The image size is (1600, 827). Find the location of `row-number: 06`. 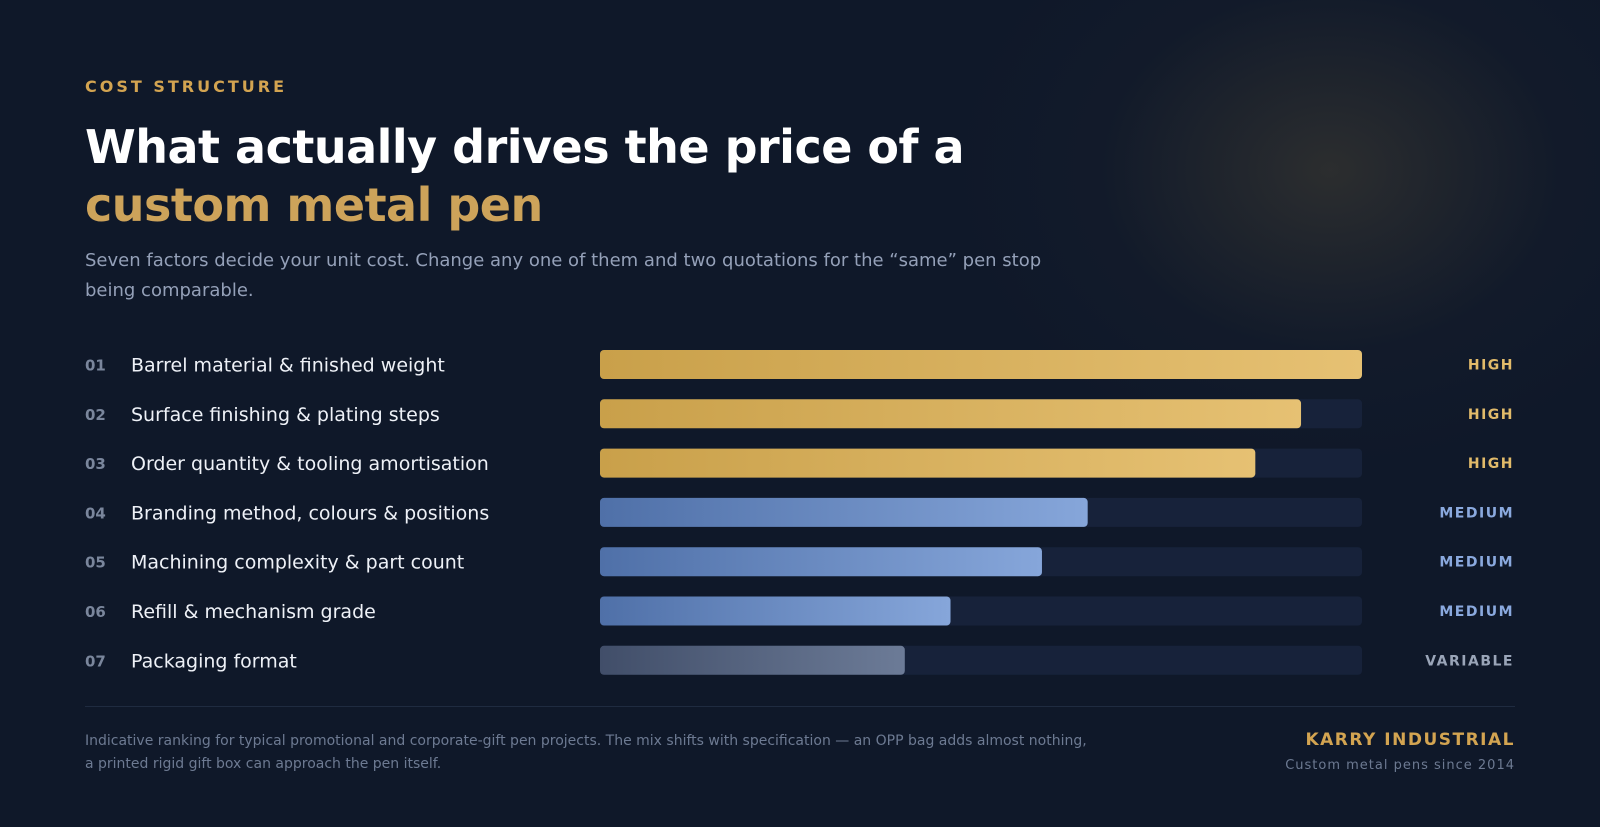

row-number: 06 is located at coordinates (95, 612).